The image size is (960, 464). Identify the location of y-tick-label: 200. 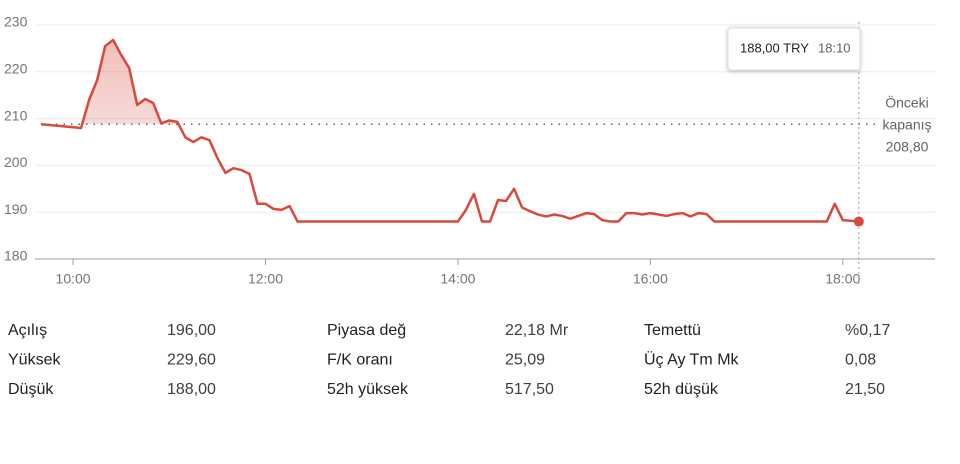
(16, 162).